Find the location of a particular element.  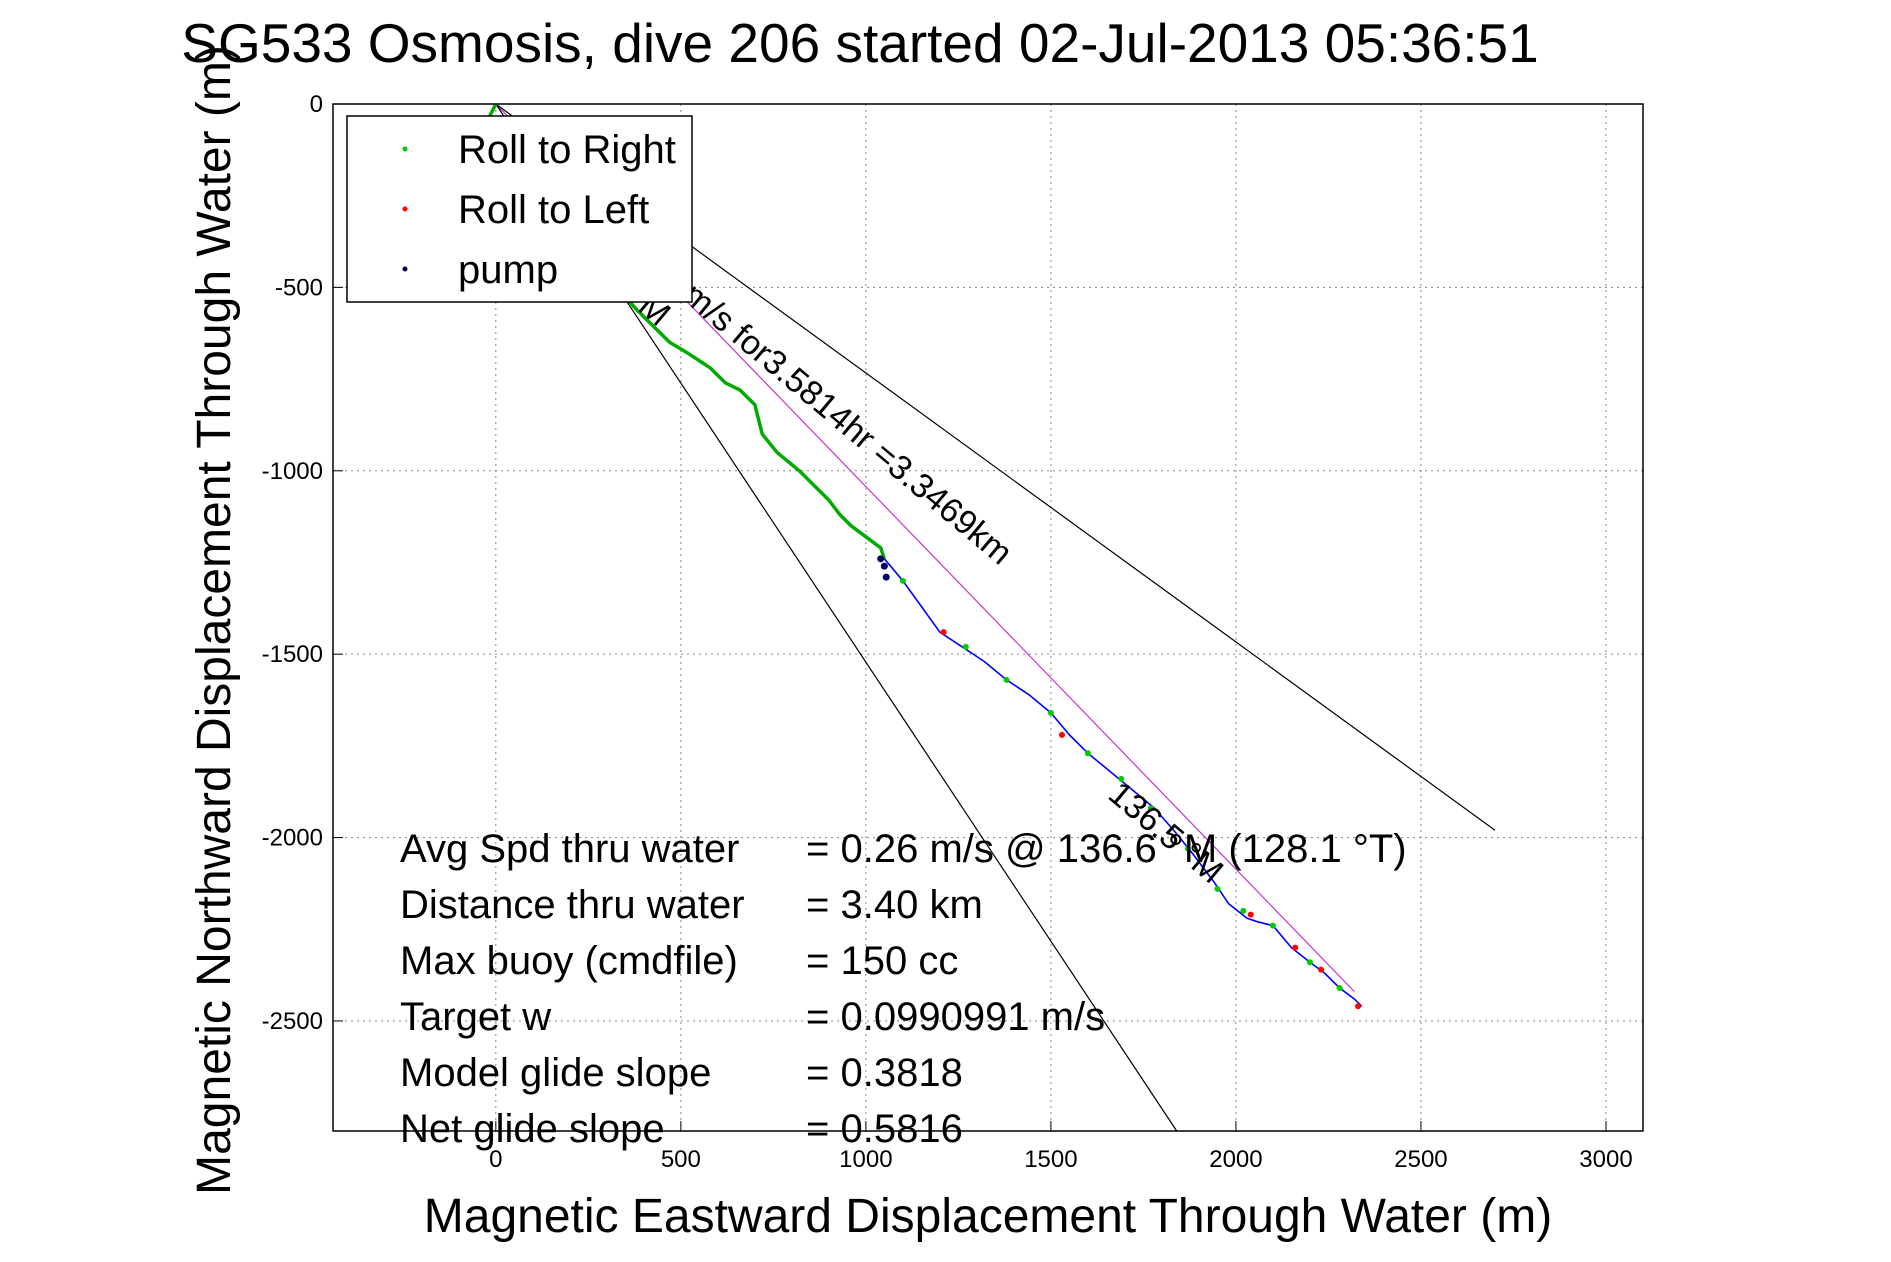

roll-points is located at coordinates (1119, 782).